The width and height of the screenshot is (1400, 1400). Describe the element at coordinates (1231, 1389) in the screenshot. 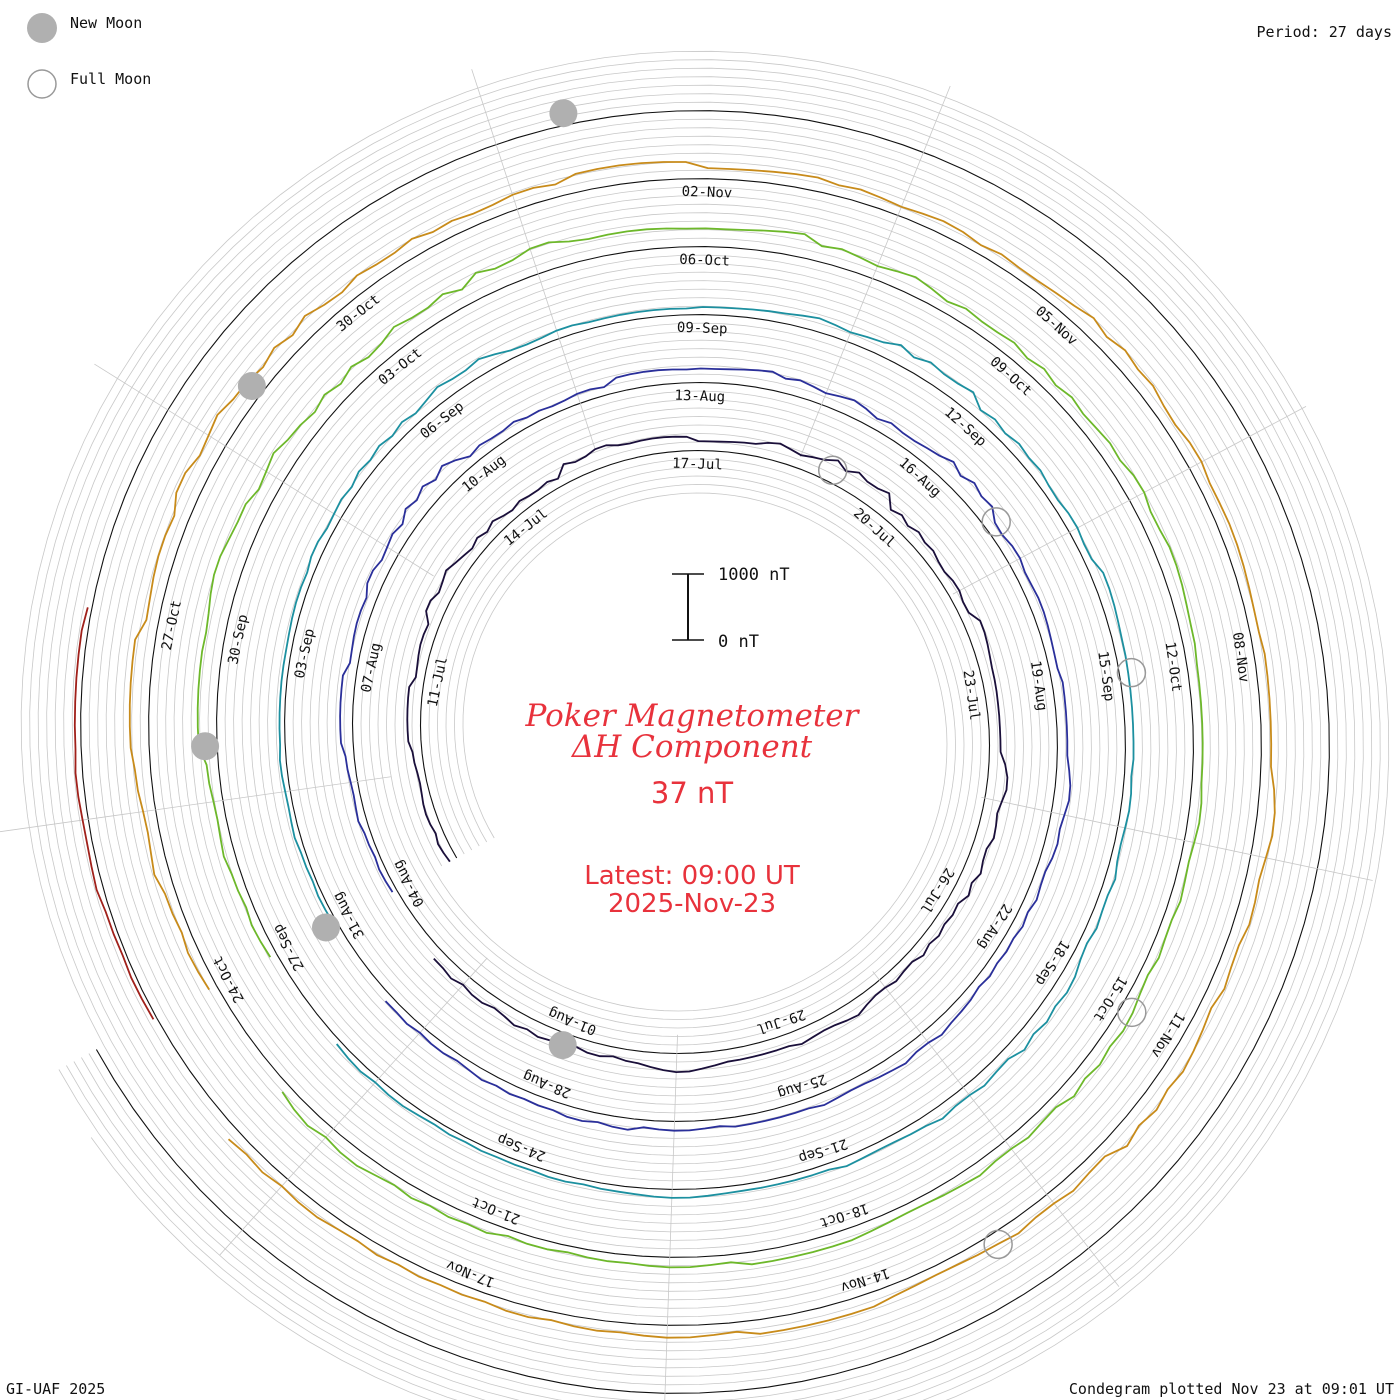

I see `plotted-label: Condegram plotted Nov 23 at 09:01 UT` at that location.